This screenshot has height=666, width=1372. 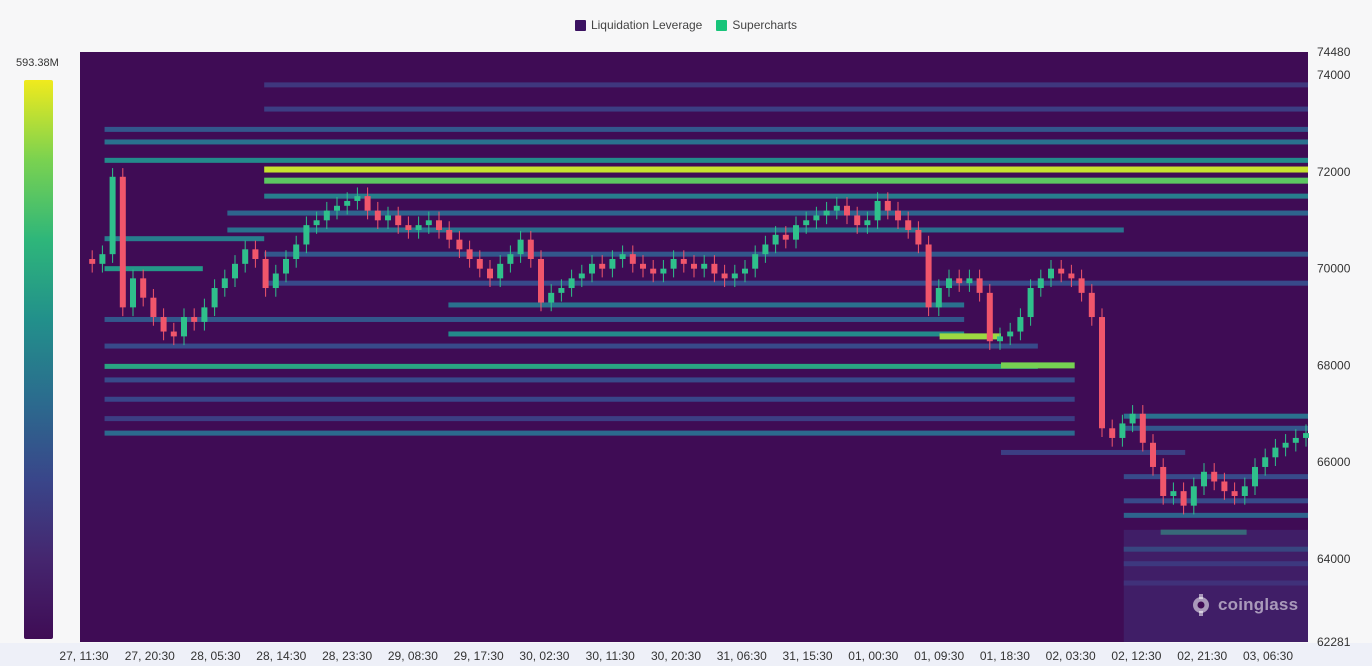 What do you see at coordinates (1201, 605) in the screenshot?
I see `coinglass-logo-icon` at bounding box center [1201, 605].